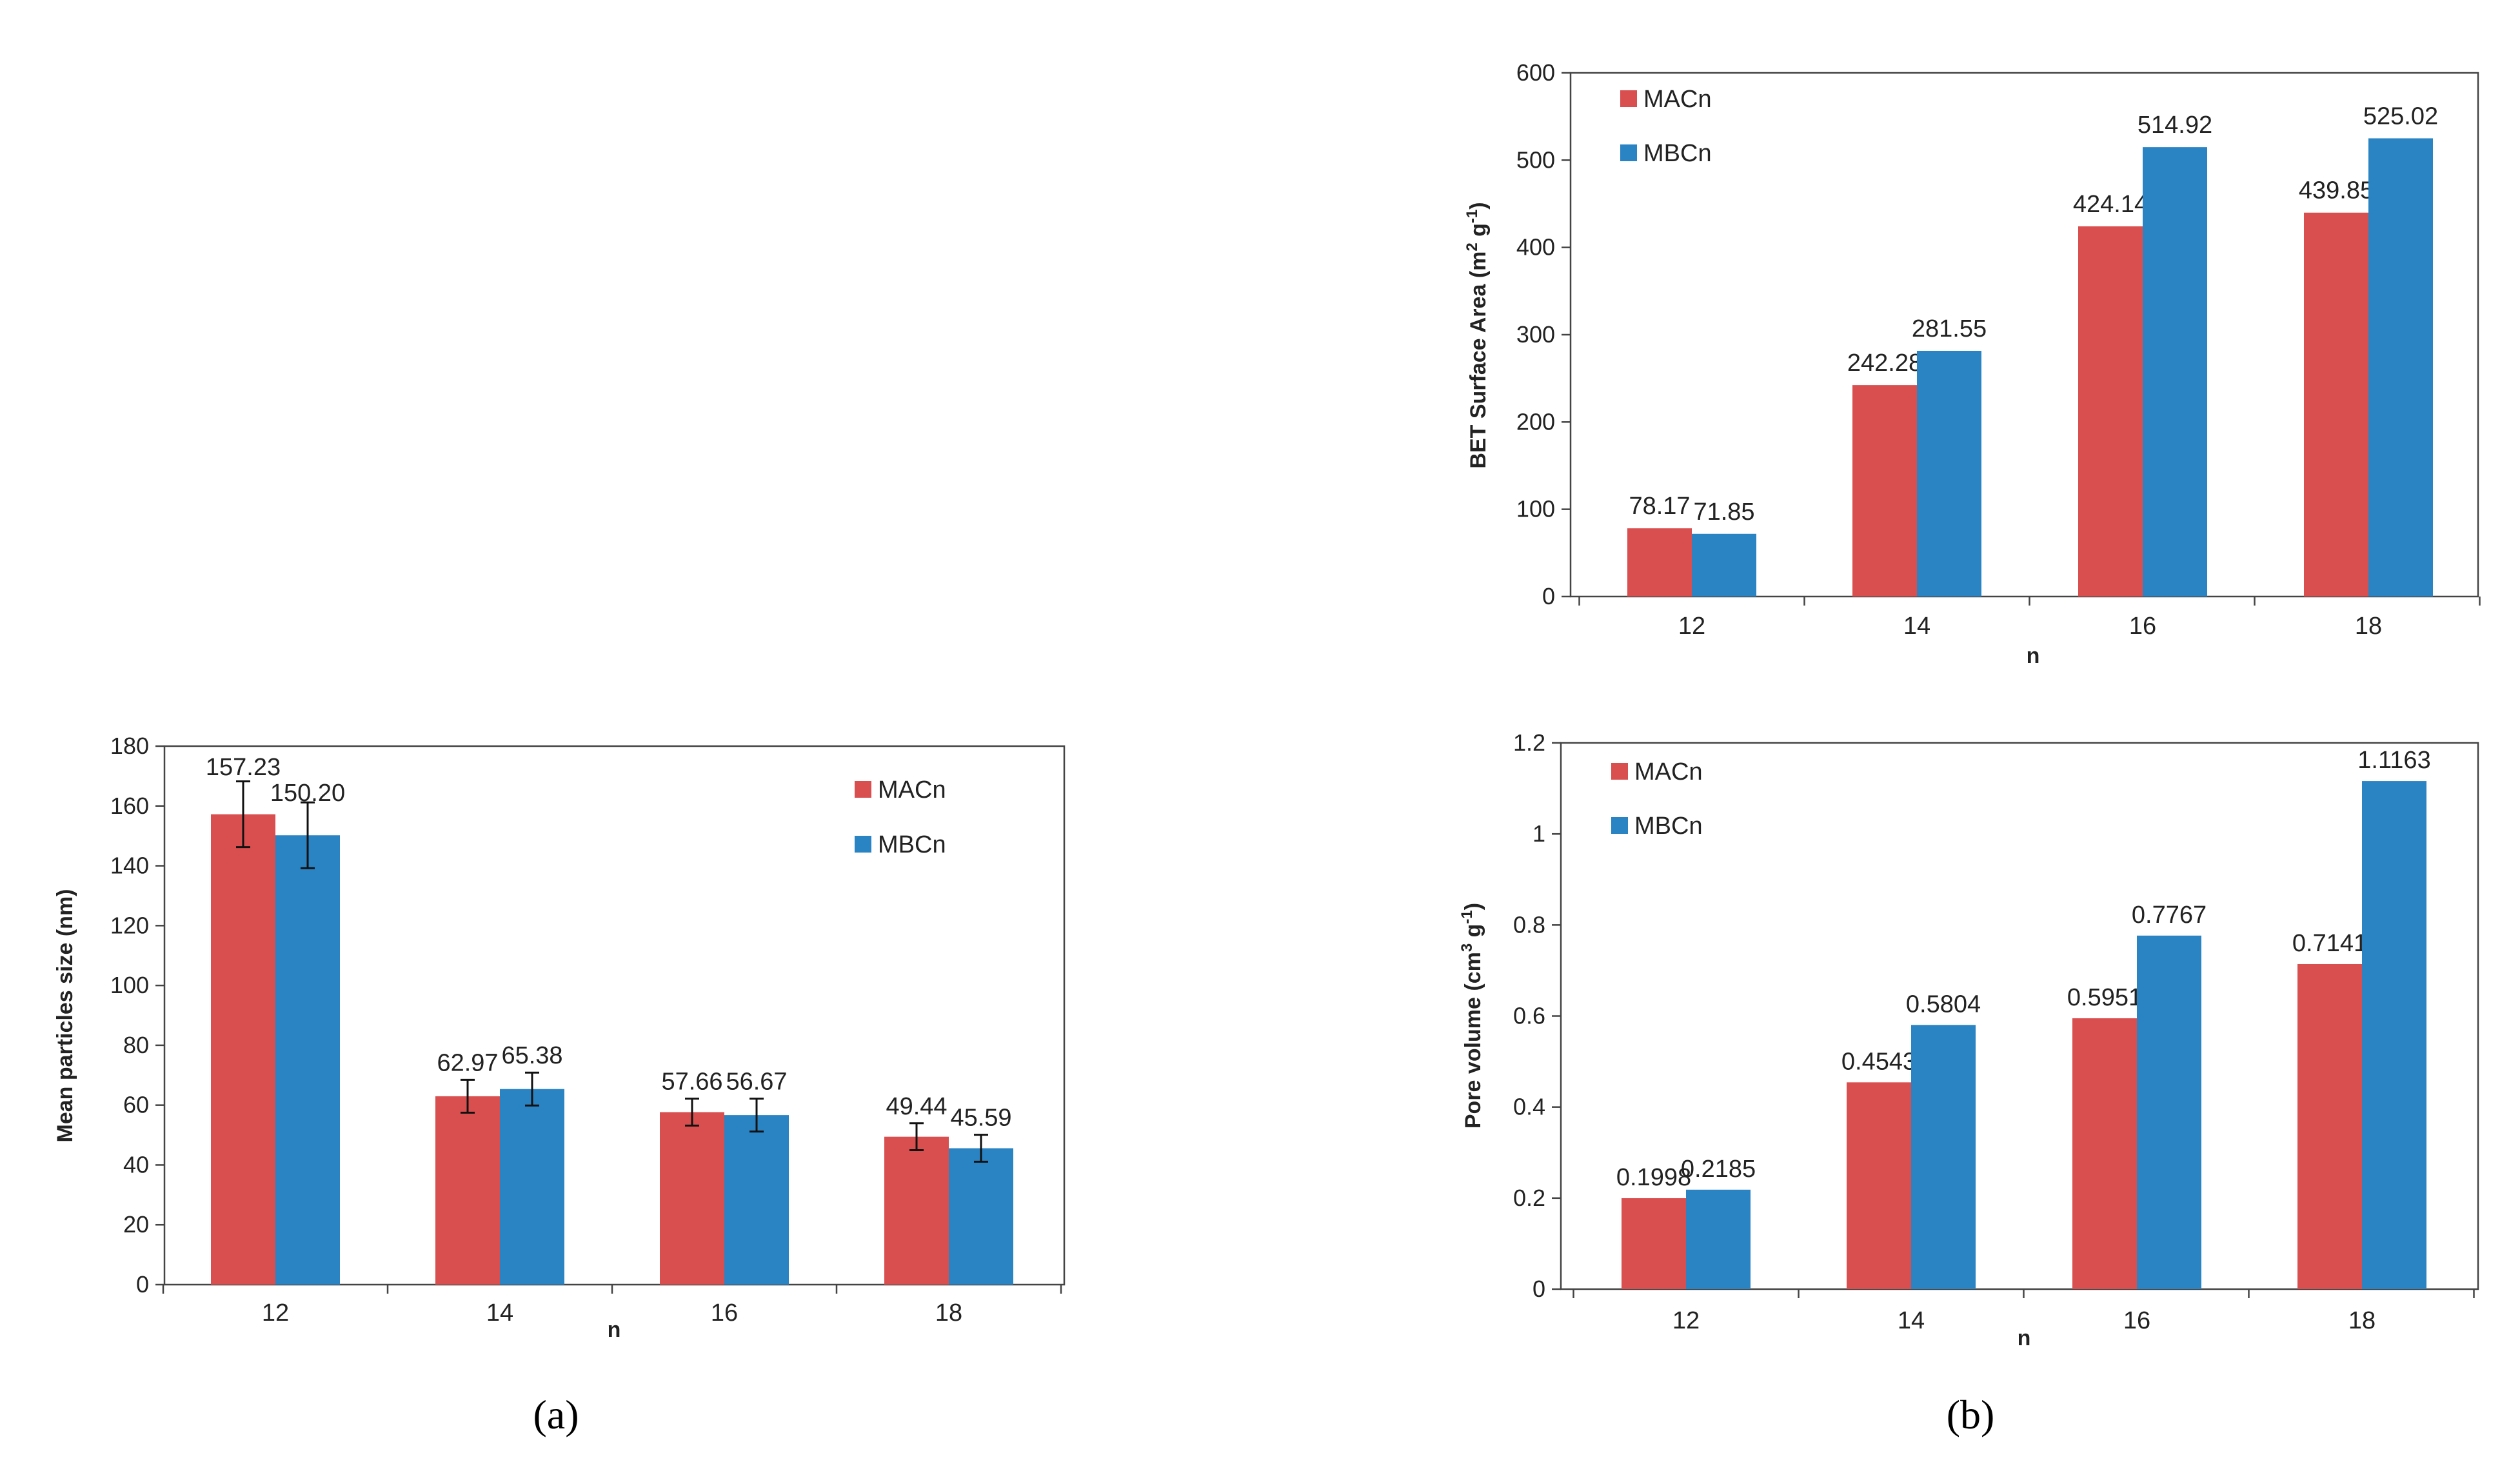 Image resolution: width=2520 pixels, height=1471 pixels. Describe the element at coordinates (1971, 1414) in the screenshot. I see `caption-b: (b)` at that location.